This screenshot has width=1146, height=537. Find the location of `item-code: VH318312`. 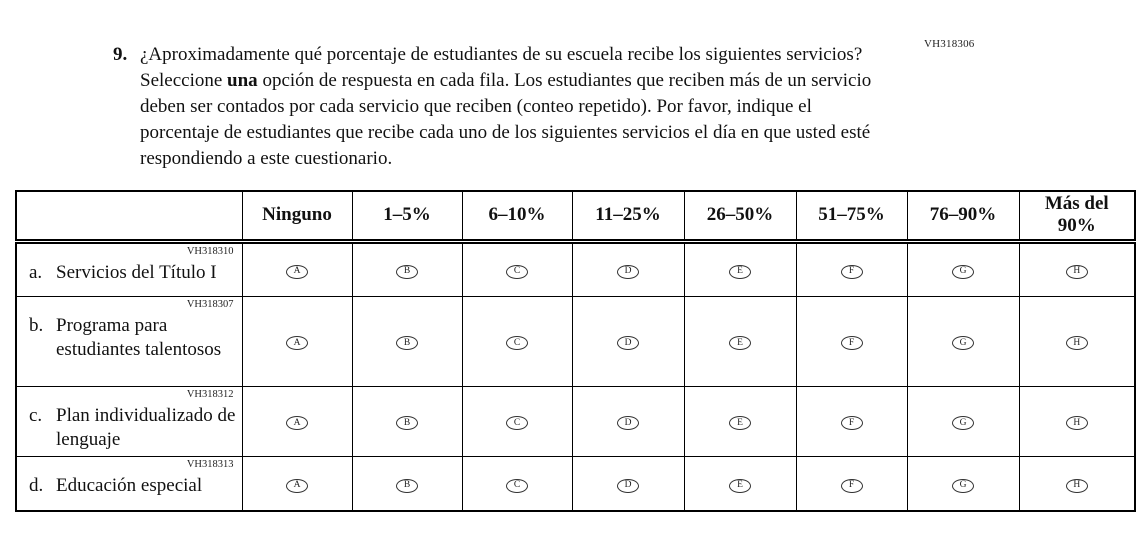

item-code: VH318312 is located at coordinates (210, 394).